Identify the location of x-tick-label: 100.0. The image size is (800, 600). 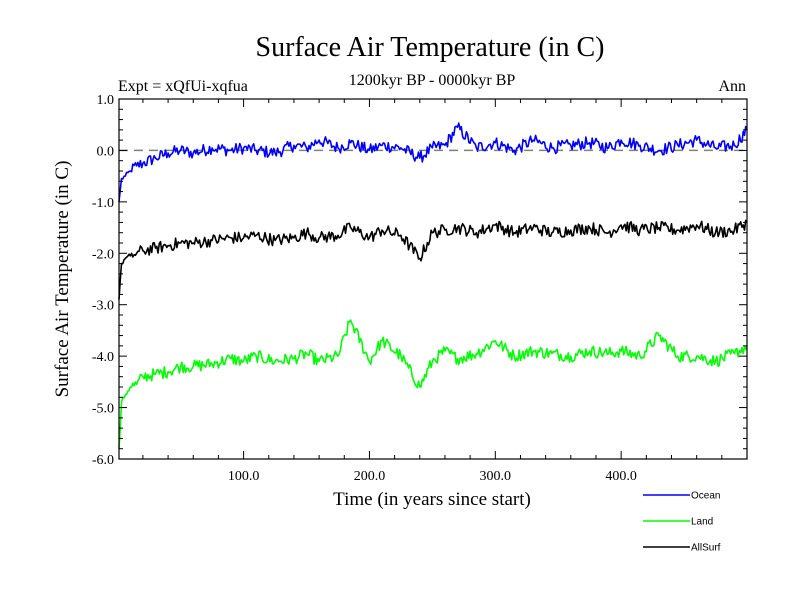
(244, 476).